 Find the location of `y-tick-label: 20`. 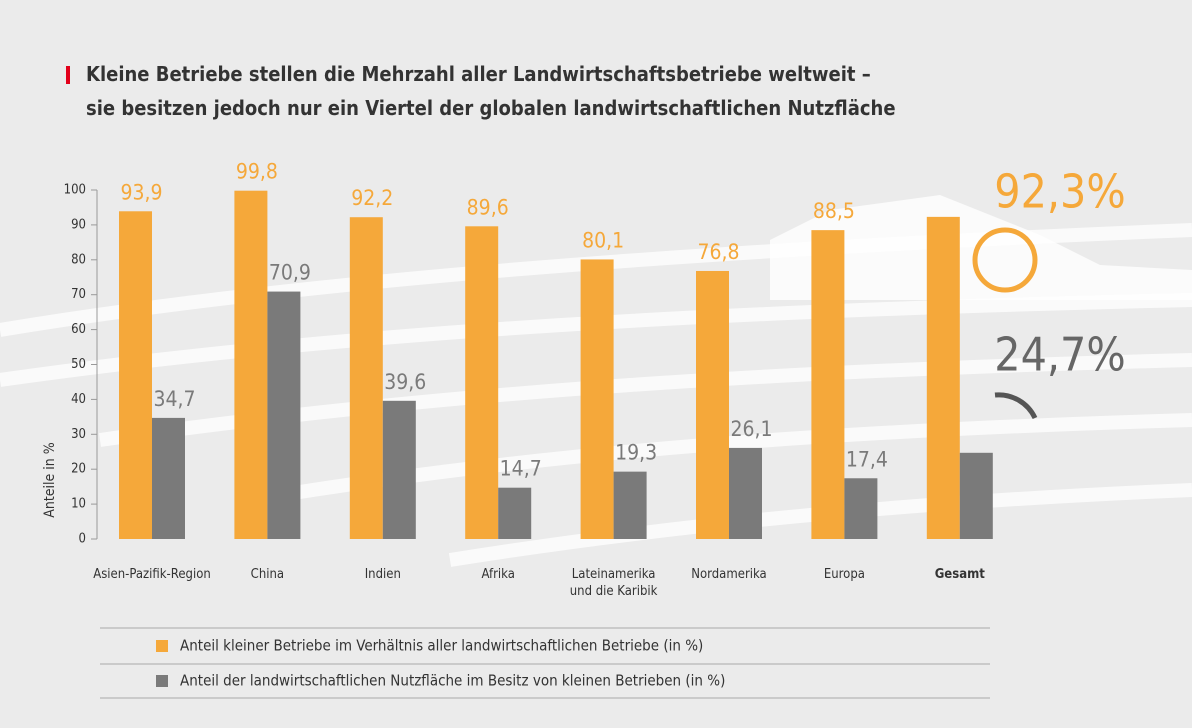

y-tick-label: 20 is located at coordinates (78, 469).